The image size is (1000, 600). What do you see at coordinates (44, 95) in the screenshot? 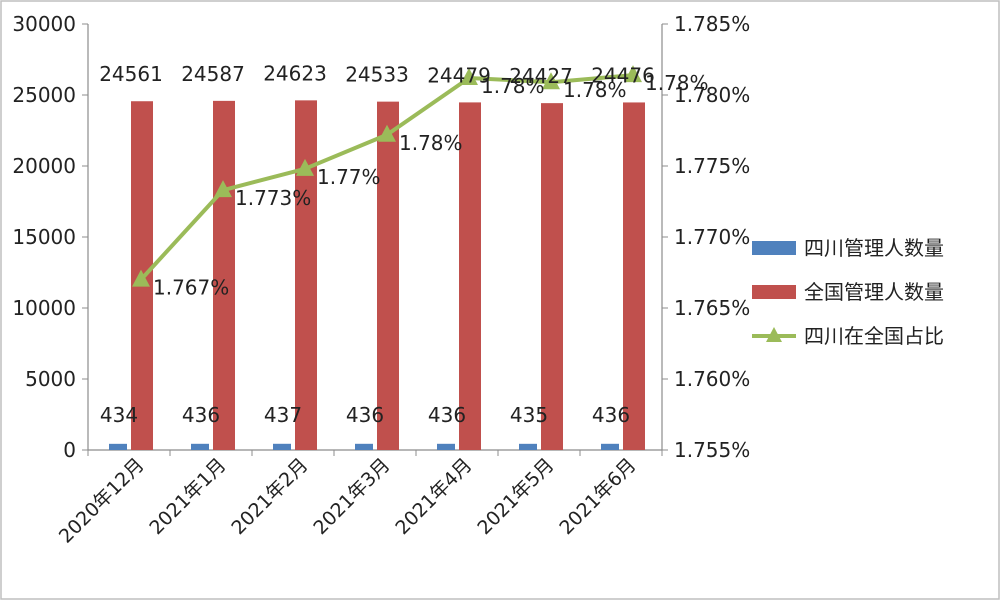
I see `y-left-tick-label: 25000` at bounding box center [44, 95].